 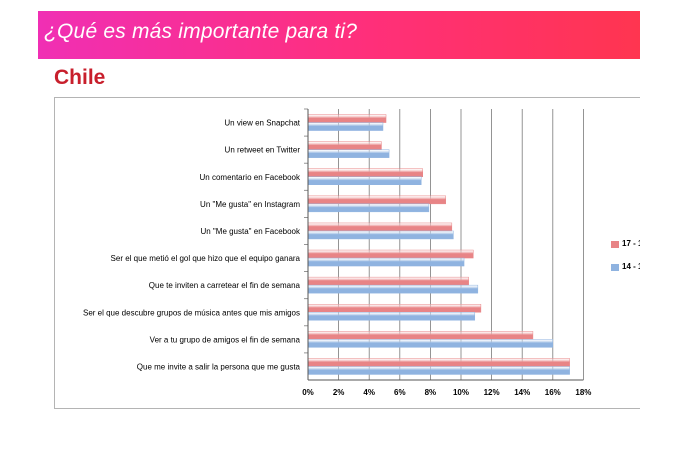 I want to click on banner-title: ¿Qué es más importante para ti?, so click(x=201, y=31).